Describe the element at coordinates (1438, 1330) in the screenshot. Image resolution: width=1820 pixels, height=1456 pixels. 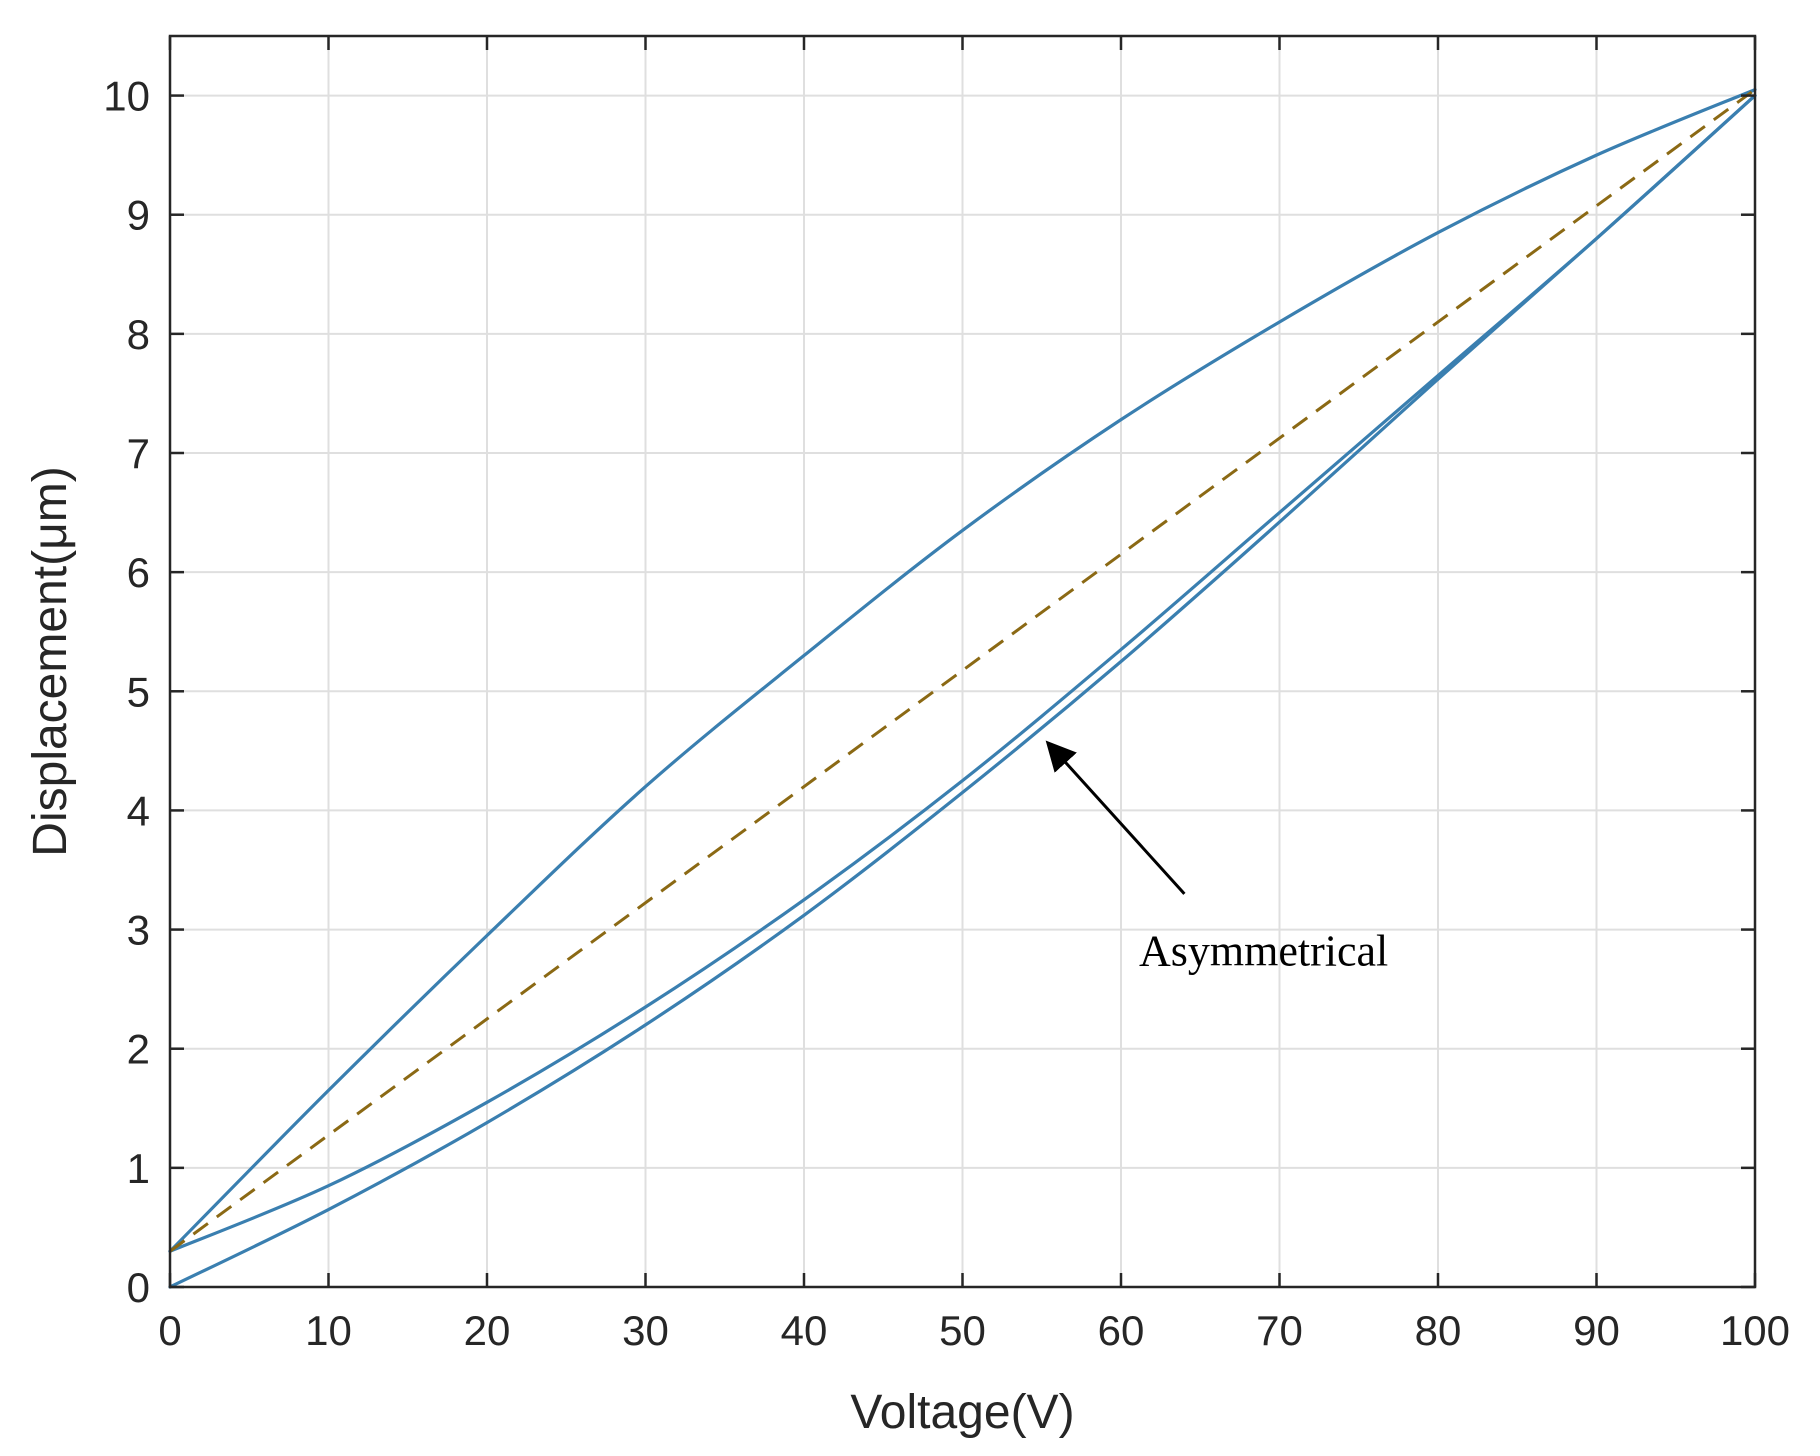
I see `x-tick-label: 80` at that location.